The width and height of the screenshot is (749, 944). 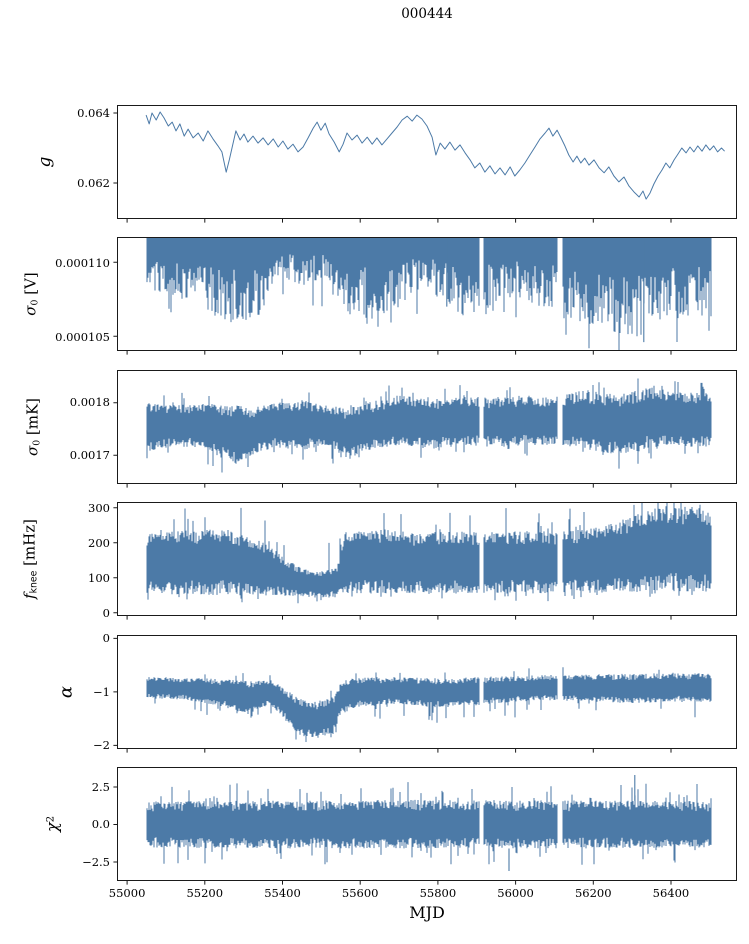 I want to click on y-tick-label-chi2: 0.0, so click(x=100, y=824).